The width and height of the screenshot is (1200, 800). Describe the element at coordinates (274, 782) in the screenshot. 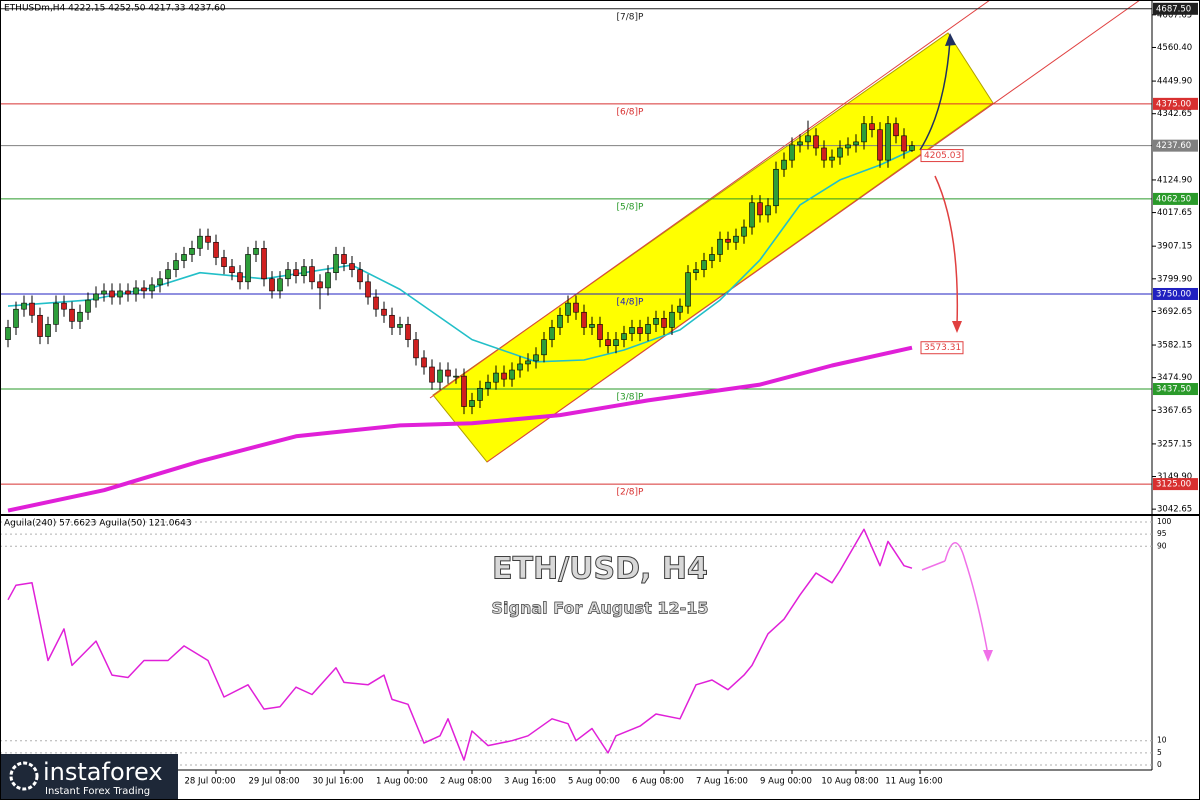

I see `x-tick-label: 29 Jul 08:00` at that location.